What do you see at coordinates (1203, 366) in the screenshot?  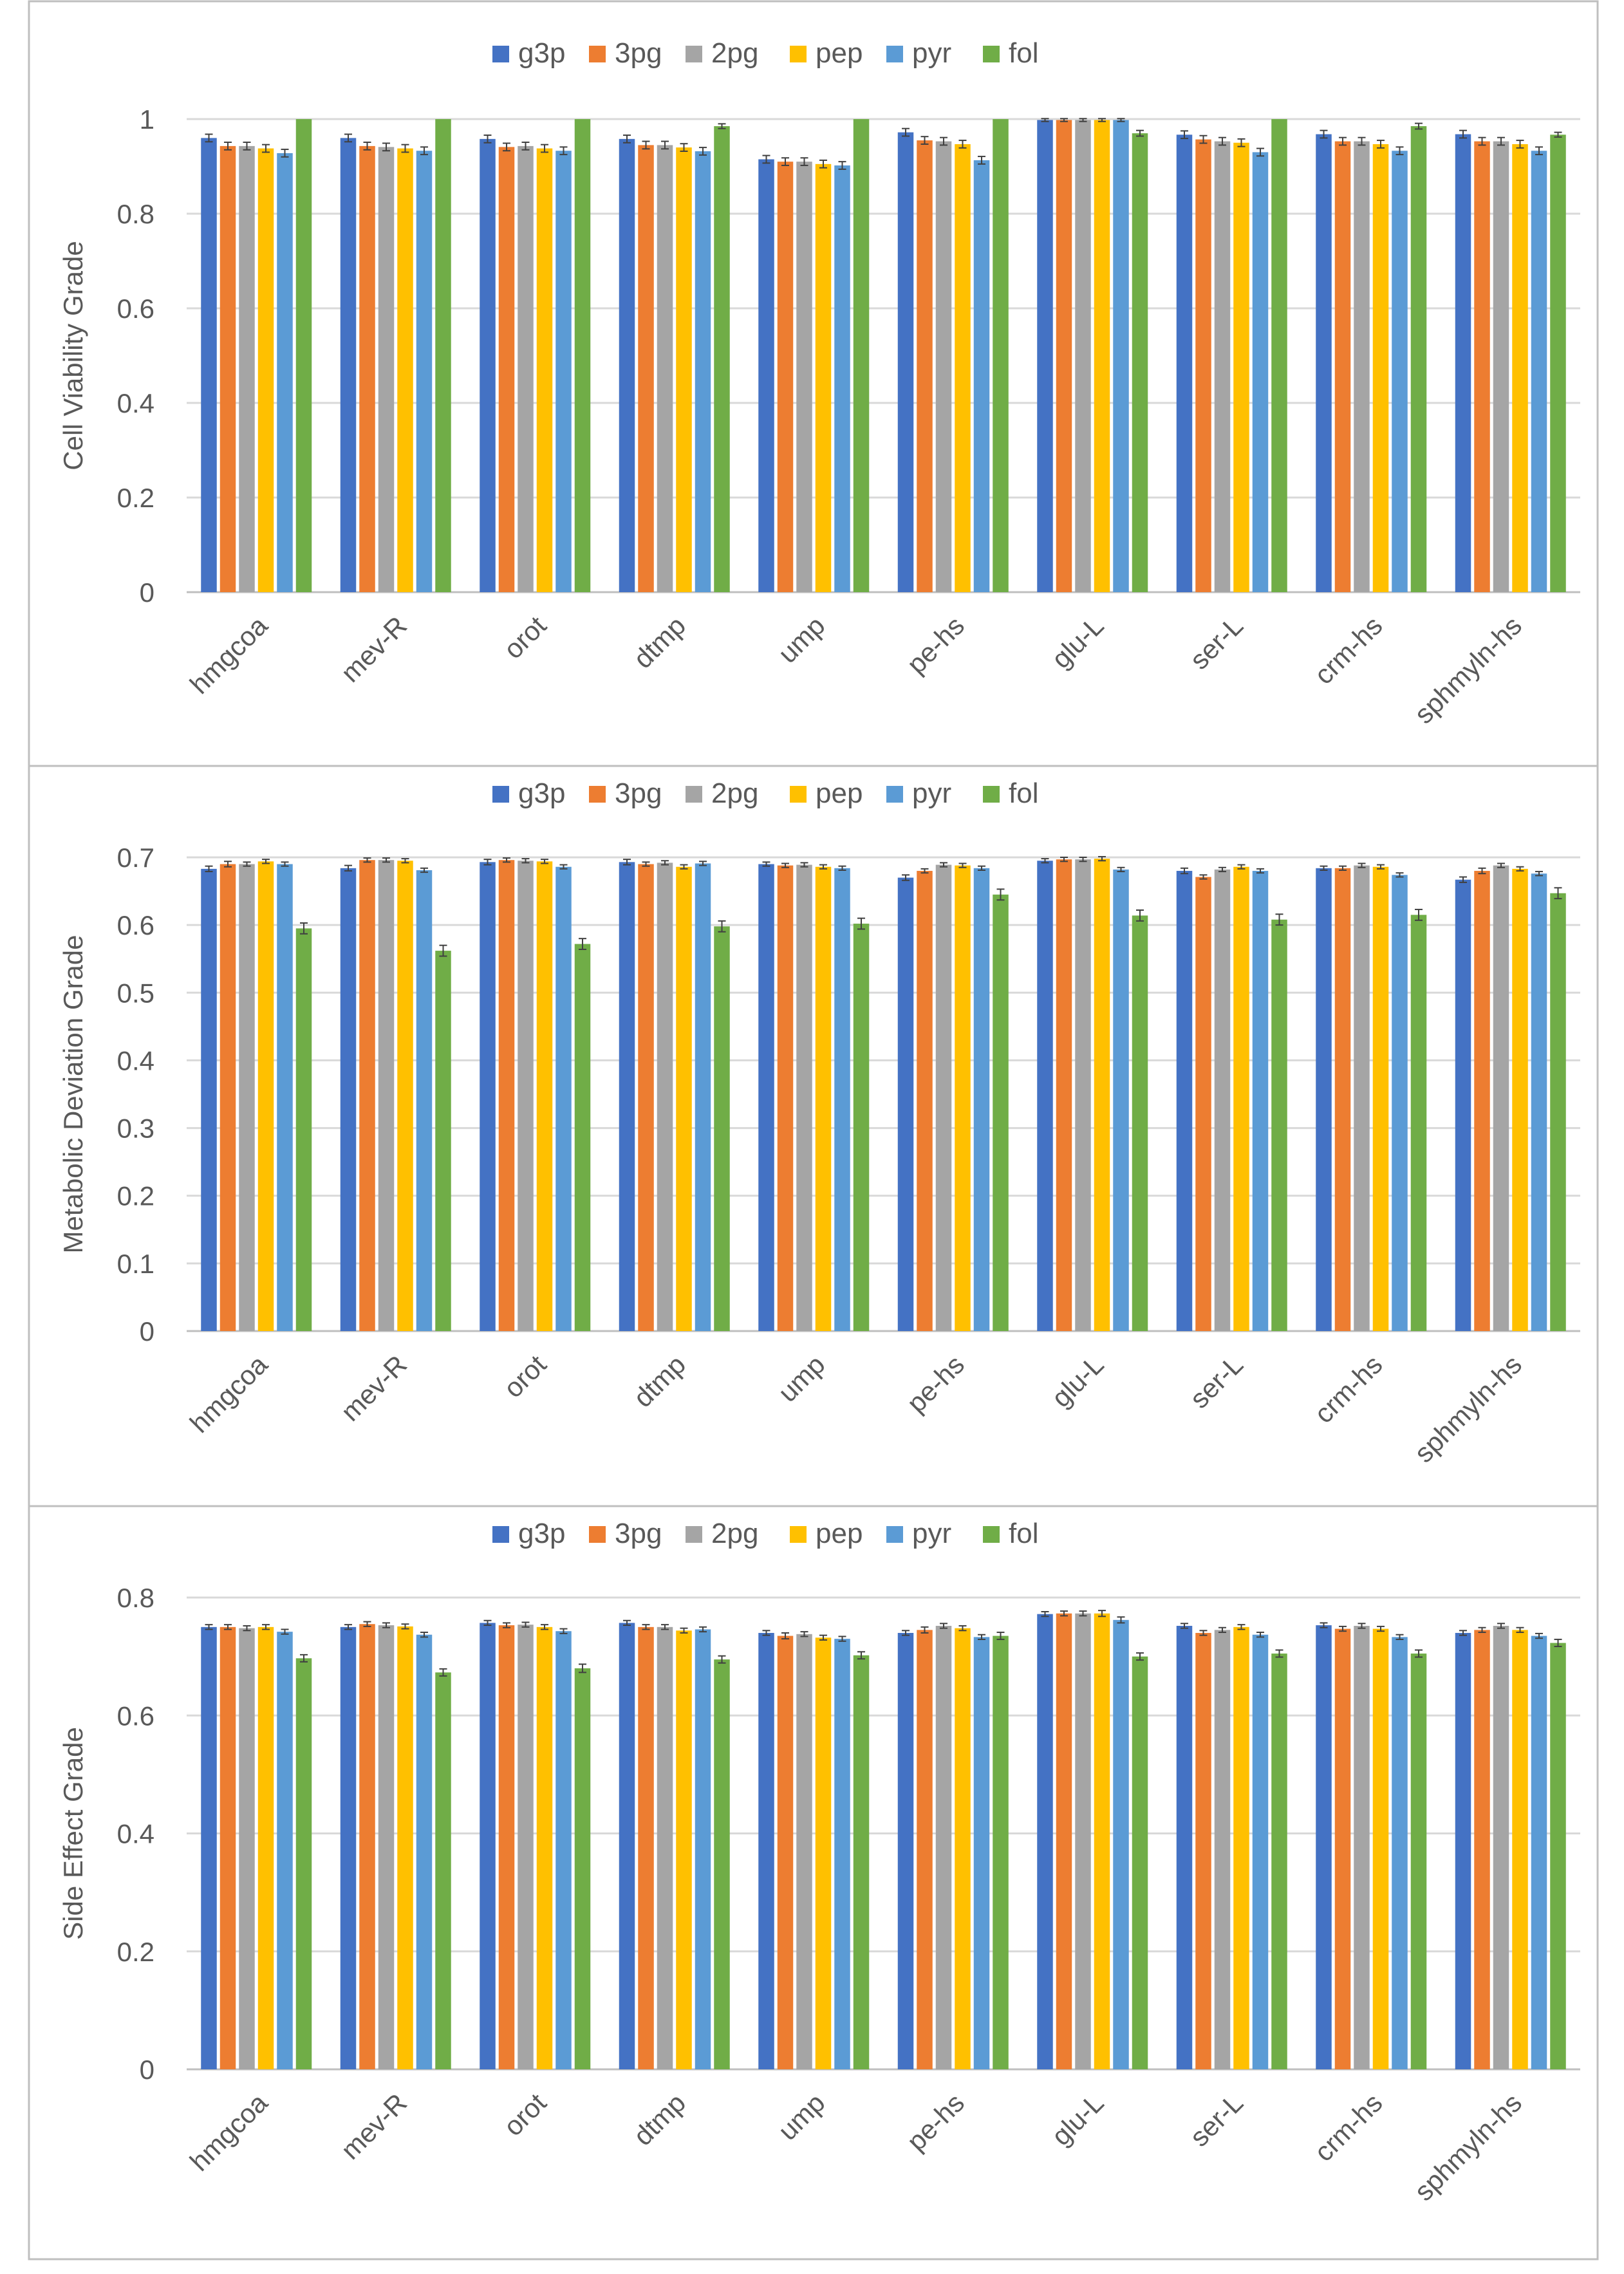 I see `bar-3pg-ser-L` at bounding box center [1203, 366].